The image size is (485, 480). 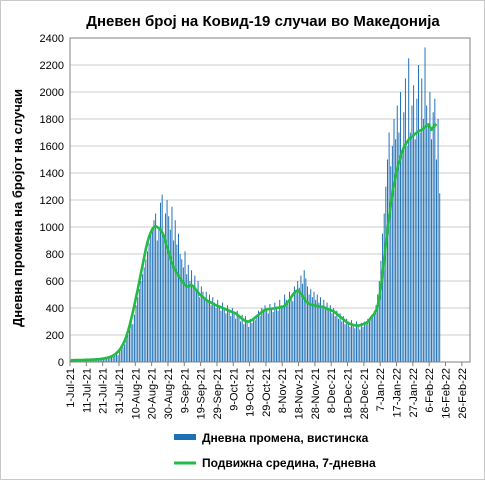 What do you see at coordinates (52, 93) in the screenshot?
I see `y-tick-label: 2000` at bounding box center [52, 93].